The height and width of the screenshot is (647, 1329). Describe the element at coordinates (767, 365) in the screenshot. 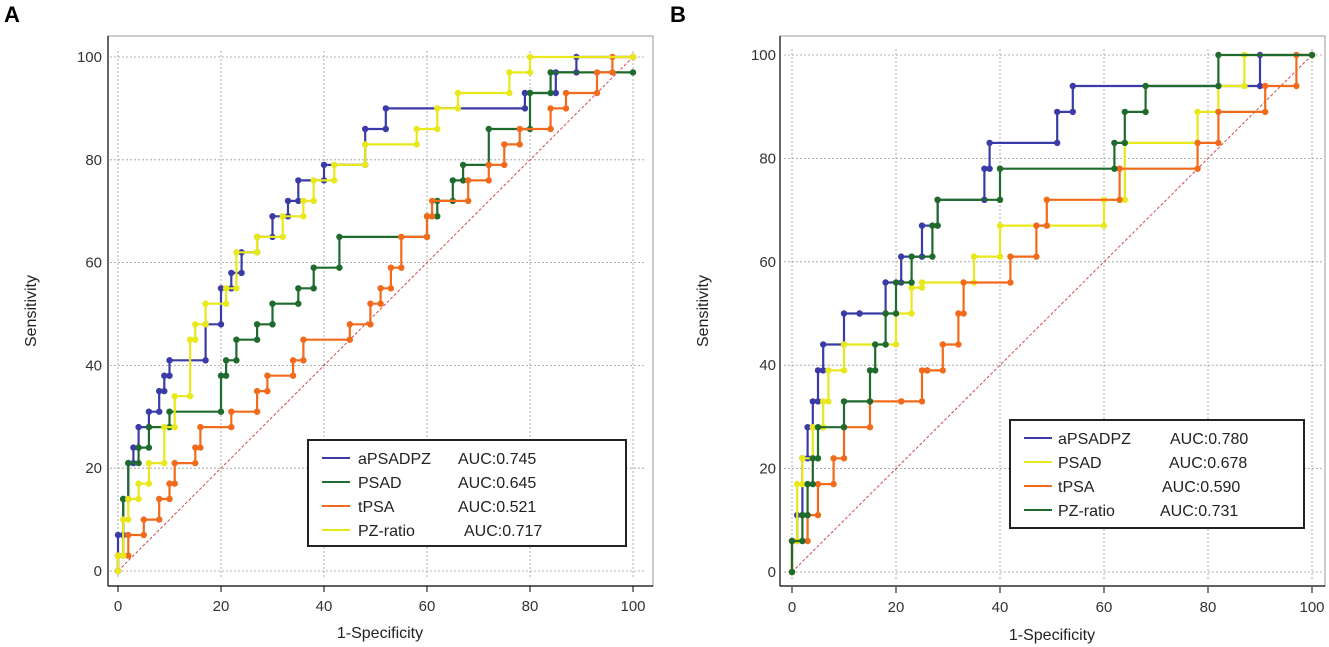

I see `panel-b-ytick-label-2: 40` at that location.